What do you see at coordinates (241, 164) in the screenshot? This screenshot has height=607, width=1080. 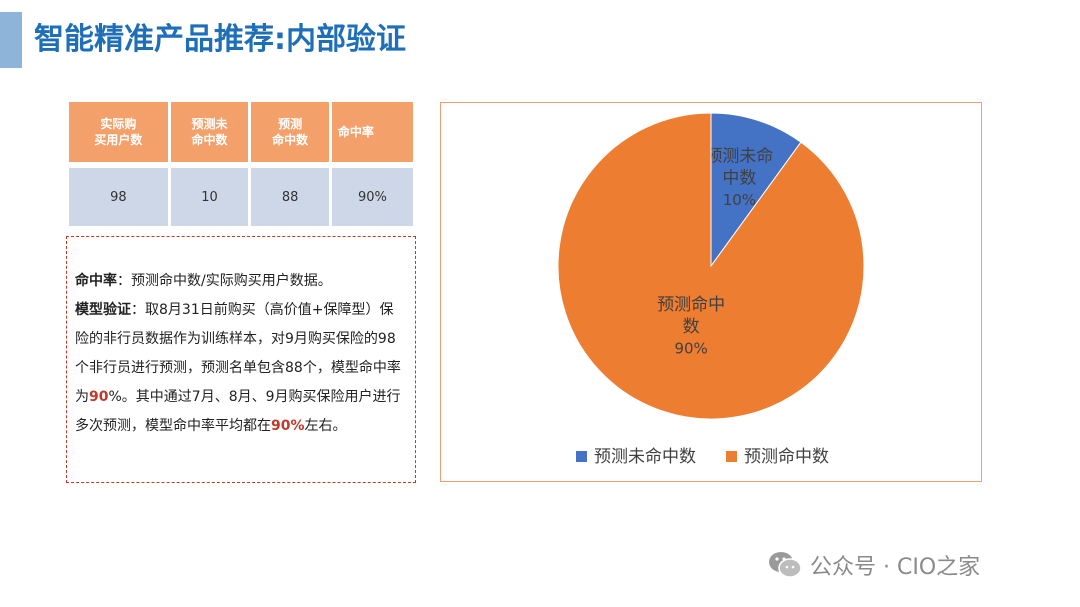 I see `stats-table: 实际购 买用户数 预测未 命中数 预测 命中数 命中率 98 10 88 90%` at bounding box center [241, 164].